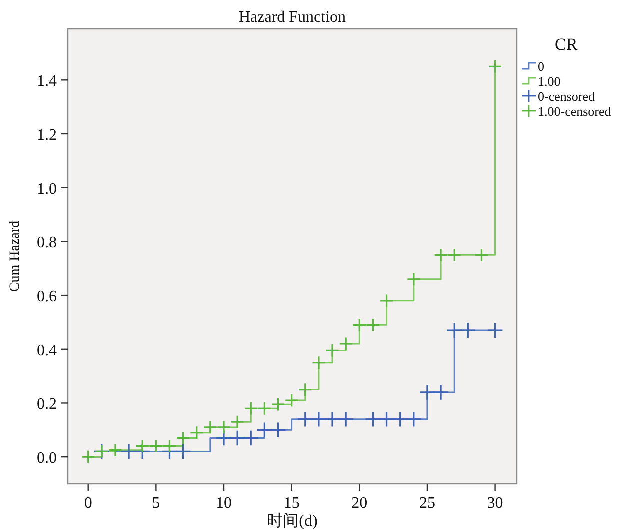 This screenshot has height=530, width=633. What do you see at coordinates (292, 521) in the screenshot?
I see `x-axis-title: 时间(d)` at bounding box center [292, 521].